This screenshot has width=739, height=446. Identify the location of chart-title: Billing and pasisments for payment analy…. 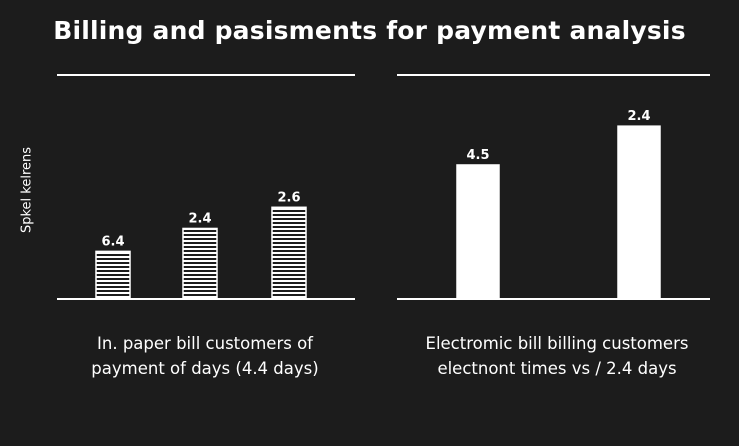
(369, 30).